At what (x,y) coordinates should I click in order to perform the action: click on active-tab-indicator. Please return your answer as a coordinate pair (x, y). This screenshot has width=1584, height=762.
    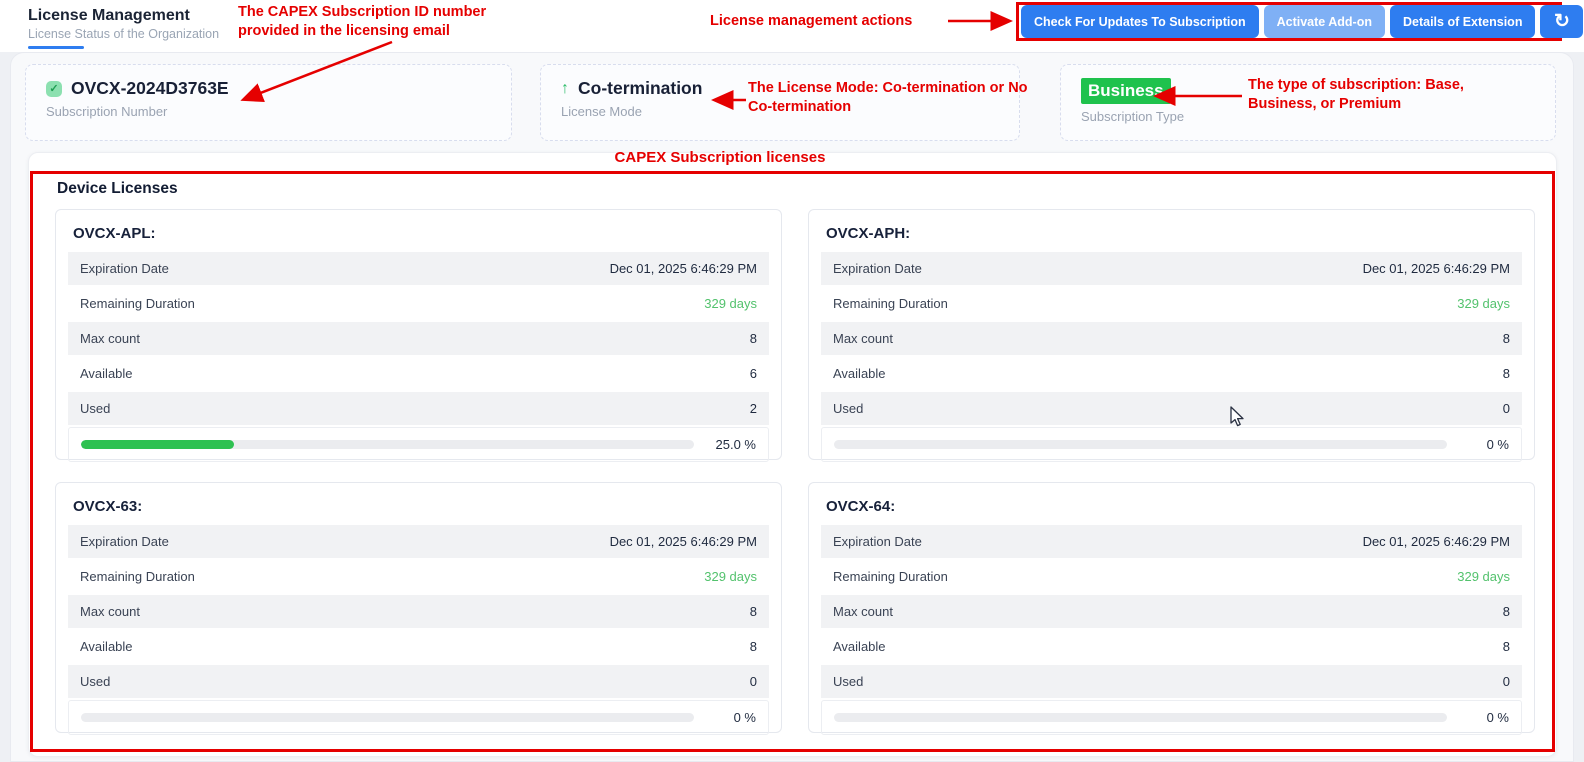
    Looking at the image, I should click on (56, 47).